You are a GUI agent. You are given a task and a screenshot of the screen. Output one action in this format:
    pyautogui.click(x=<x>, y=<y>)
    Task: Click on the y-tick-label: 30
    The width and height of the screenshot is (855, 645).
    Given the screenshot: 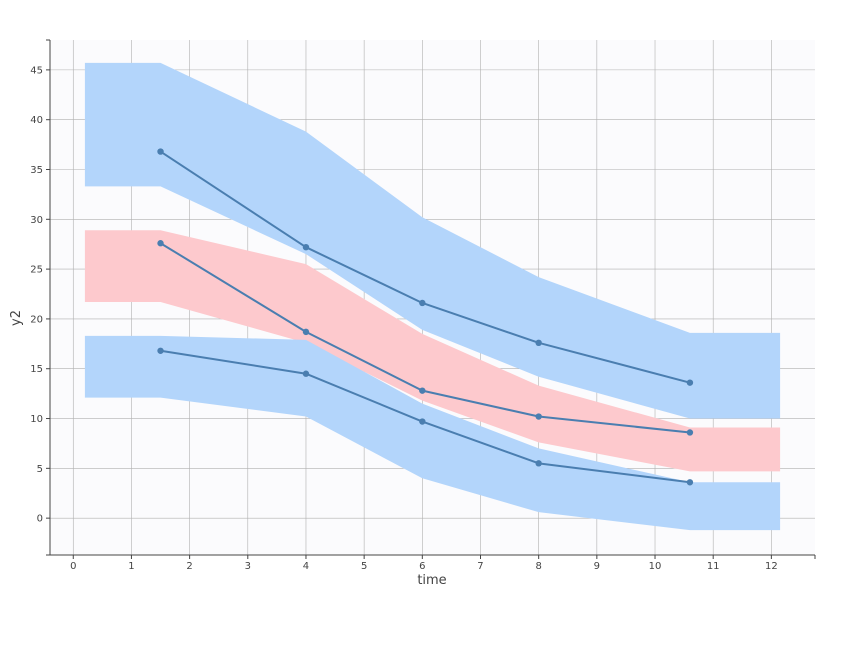 What is the action you would take?
    pyautogui.click(x=36, y=220)
    